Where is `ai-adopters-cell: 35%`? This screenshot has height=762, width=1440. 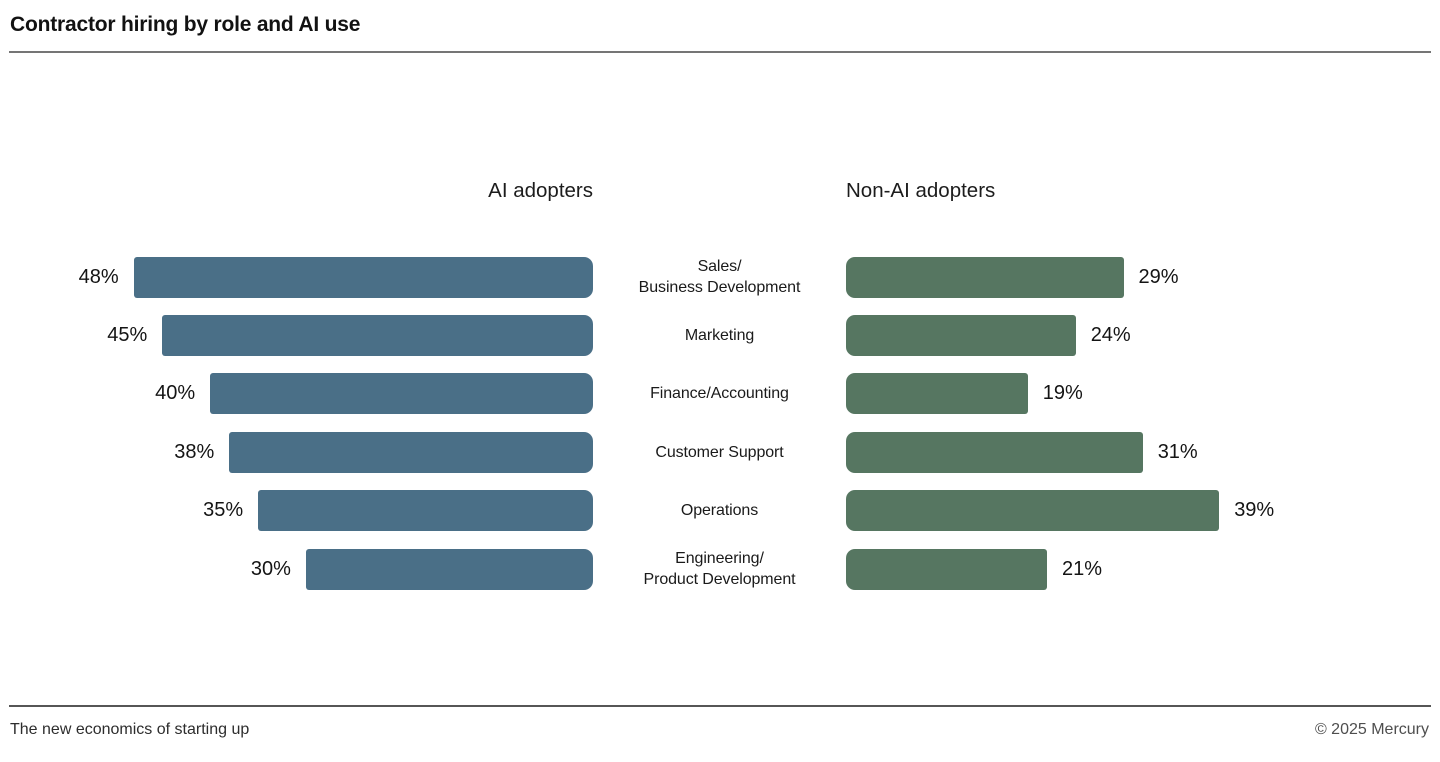
ai-adopters-cell: 35% is located at coordinates (296, 511).